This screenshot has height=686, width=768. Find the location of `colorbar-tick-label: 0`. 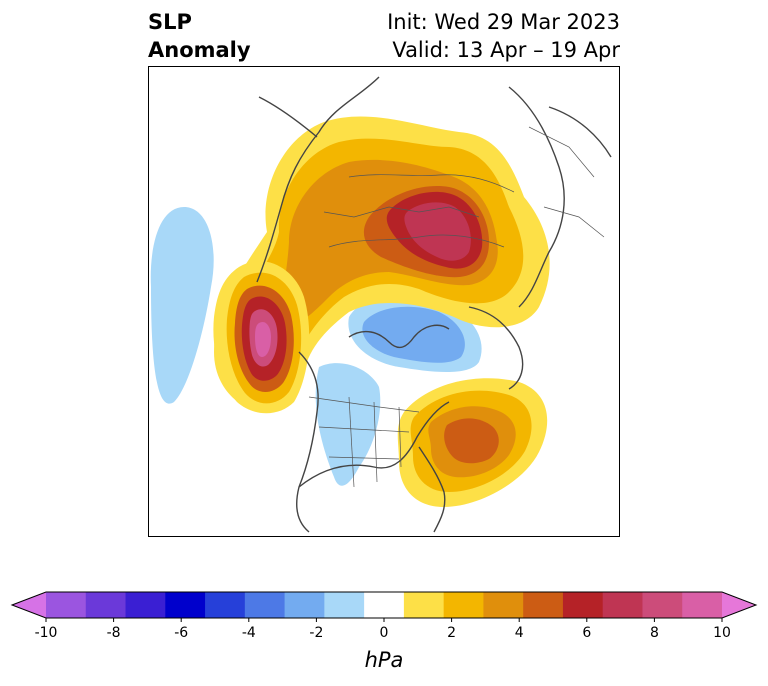

colorbar-tick-label: 0 is located at coordinates (384, 633).